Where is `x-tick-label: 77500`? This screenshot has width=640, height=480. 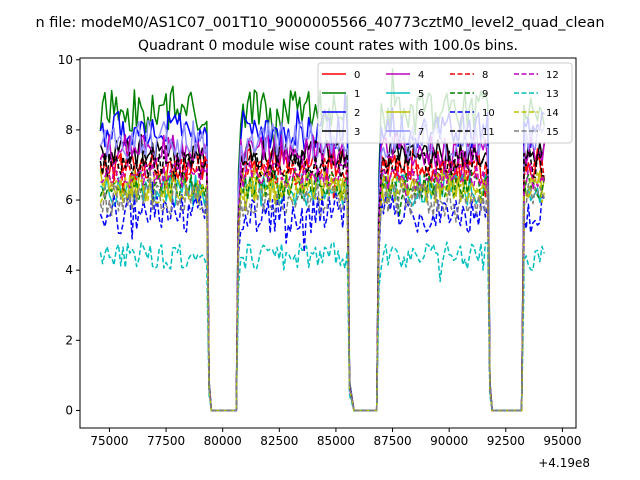
x-tick-label: 77500 is located at coordinates (166, 441).